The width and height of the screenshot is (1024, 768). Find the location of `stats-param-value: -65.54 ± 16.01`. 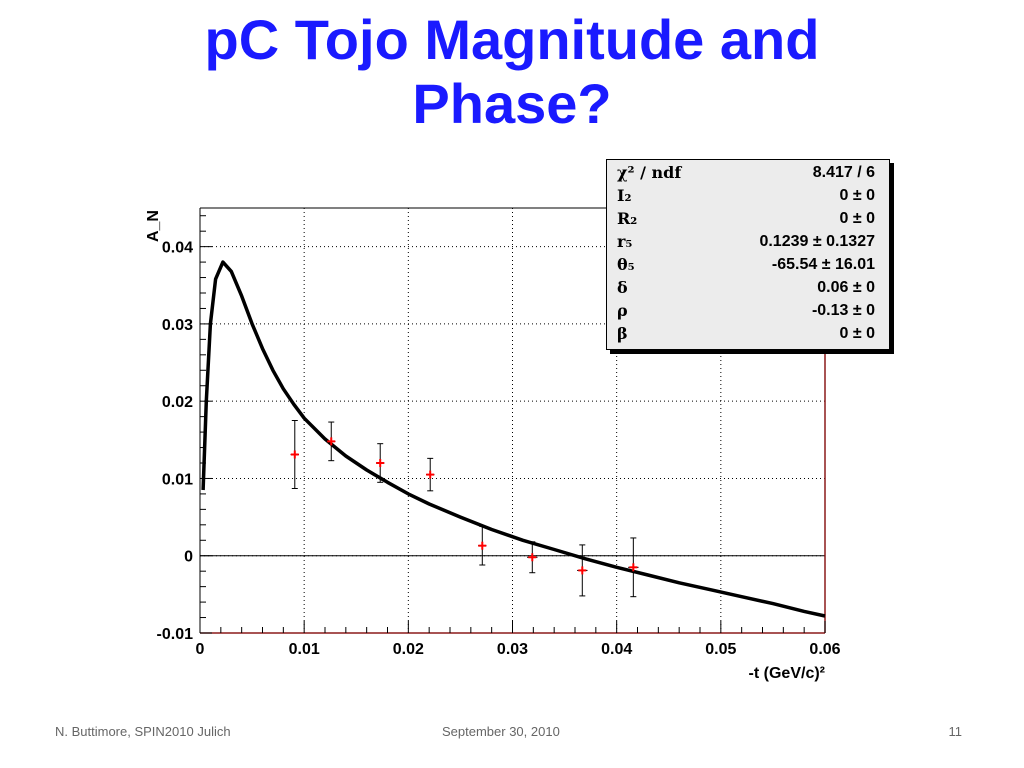

stats-param-value: -65.54 ± 16.01 is located at coordinates (823, 264).